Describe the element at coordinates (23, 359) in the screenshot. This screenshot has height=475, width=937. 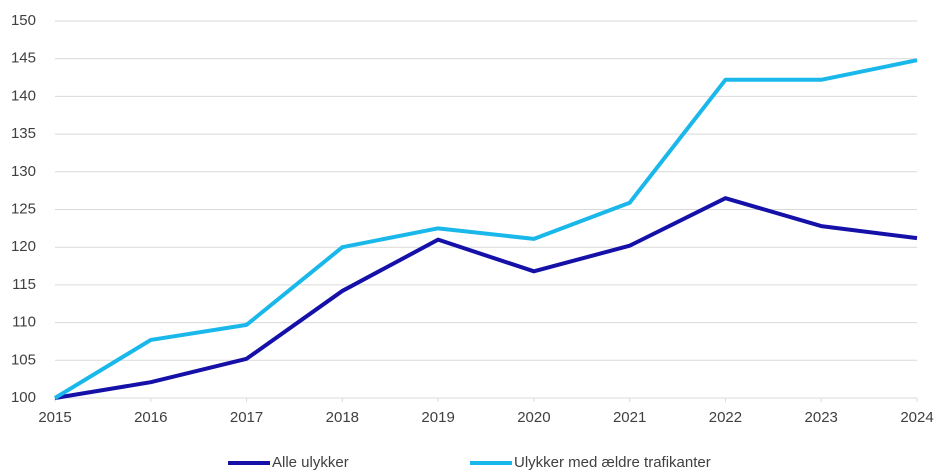
I see `y-tick-label: 105` at that location.